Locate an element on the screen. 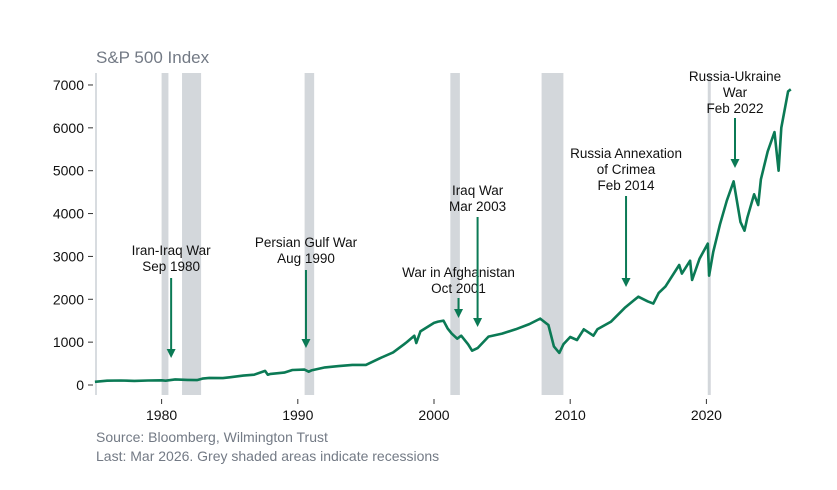 This screenshot has height=490, width=837. annotation-label: Oct 2001 is located at coordinates (458, 288).